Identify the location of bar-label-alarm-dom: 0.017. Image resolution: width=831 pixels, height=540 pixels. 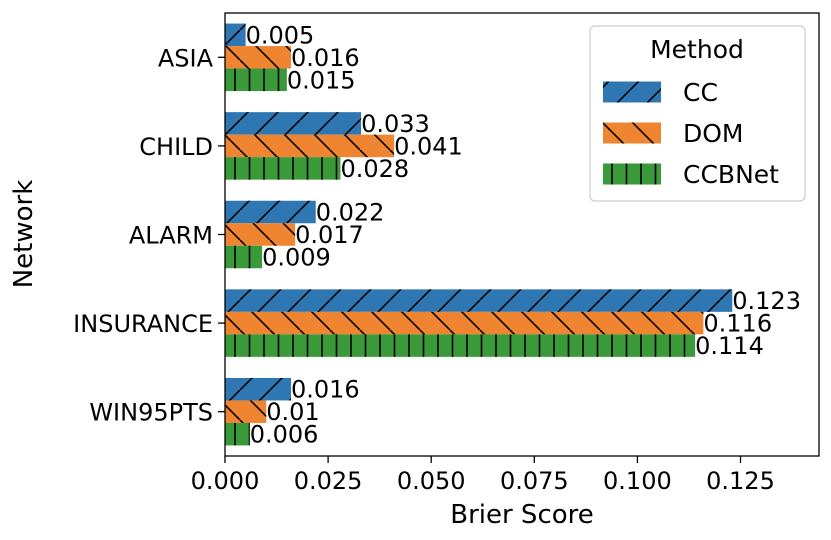
(329, 235).